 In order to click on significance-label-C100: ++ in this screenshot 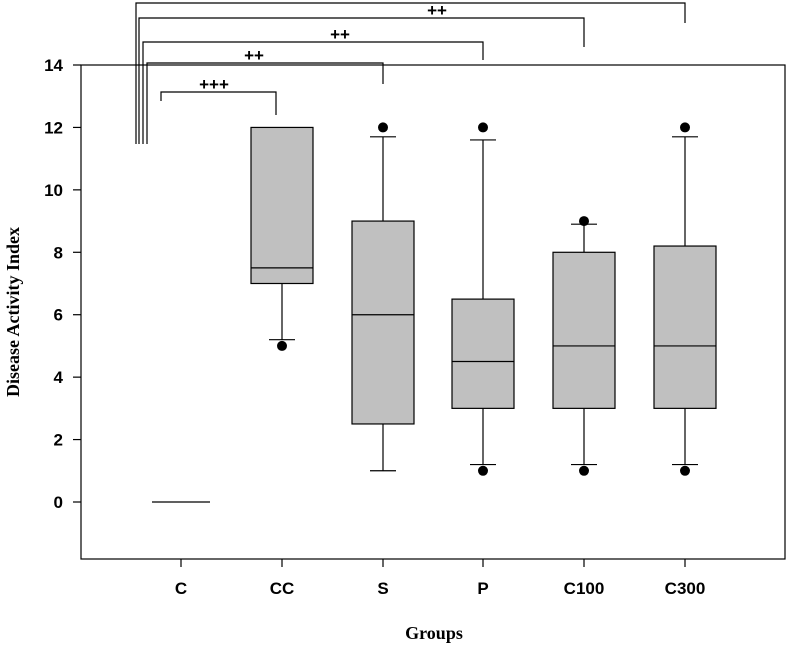, I will do `click(437, 10)`.